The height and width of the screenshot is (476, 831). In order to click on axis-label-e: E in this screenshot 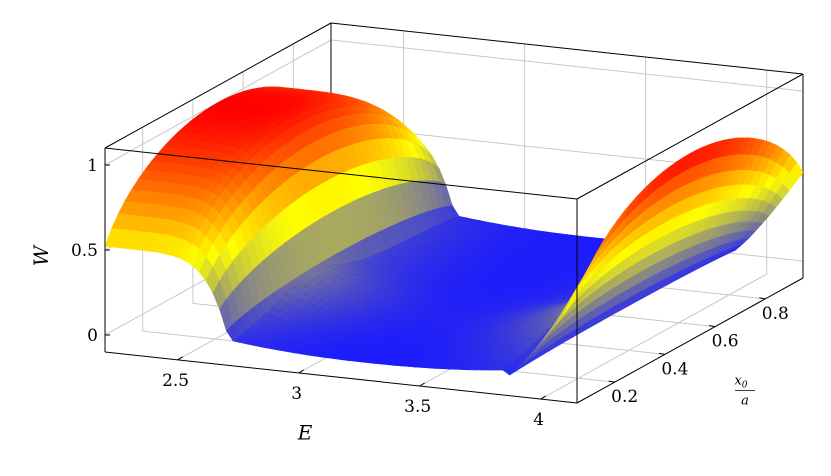, I will do `click(305, 433)`.